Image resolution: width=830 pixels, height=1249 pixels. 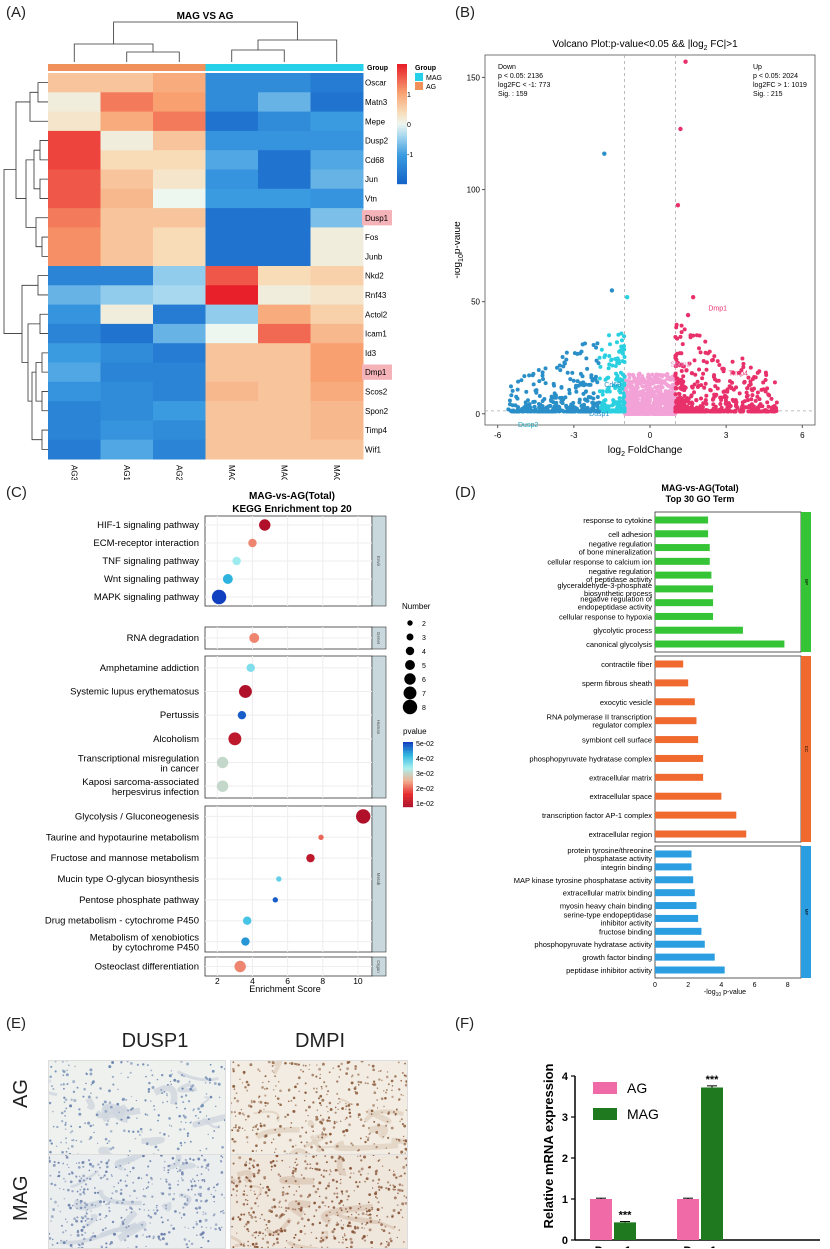 What do you see at coordinates (408, 792) in the screenshot?
I see `color-legend-segment` at bounding box center [408, 792].